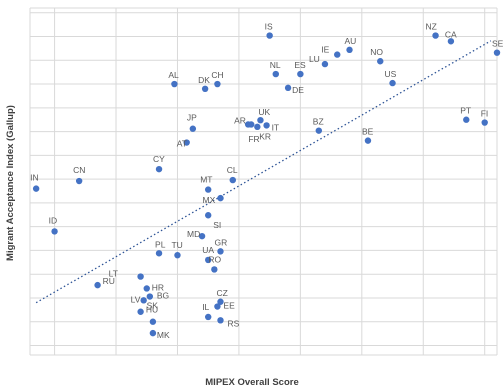 The image size is (504, 392). Describe the element at coordinates (240, 120) in the screenshot. I see `point-label-ar: AR` at that location.